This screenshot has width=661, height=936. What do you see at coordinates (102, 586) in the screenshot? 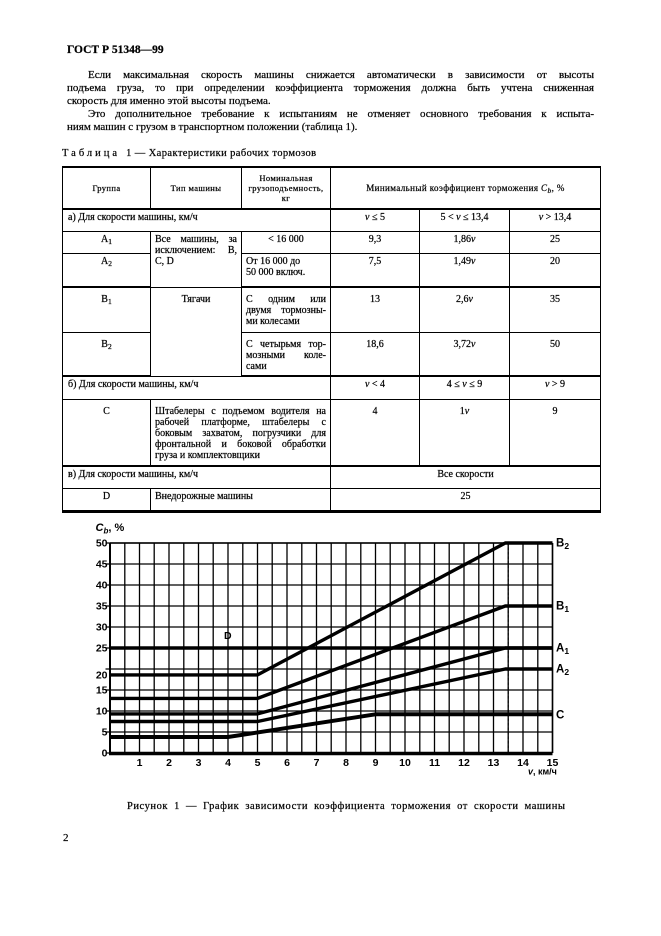
I see `svg-text: 40` at bounding box center [102, 586].